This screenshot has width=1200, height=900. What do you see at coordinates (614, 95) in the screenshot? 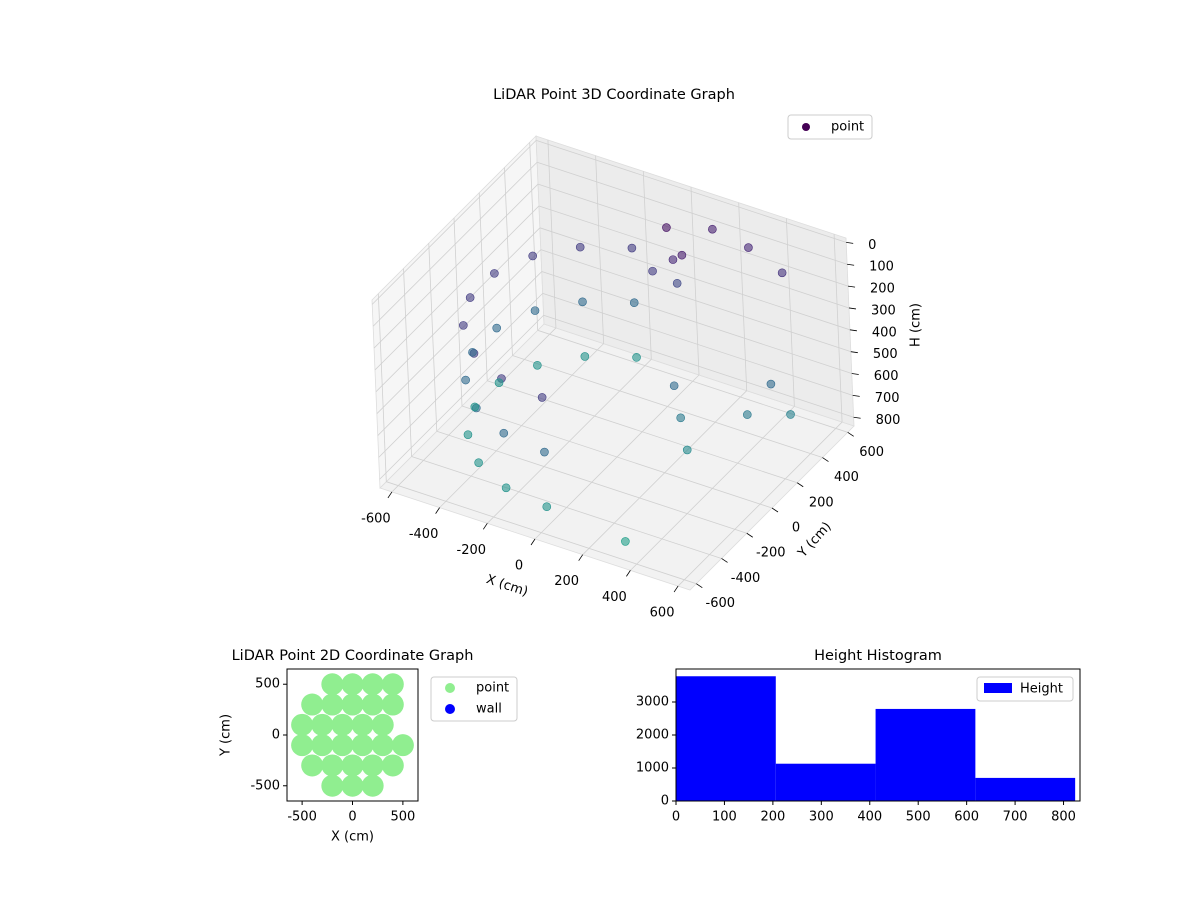
I see `chart-title: LiDAR Point 3D Coordinate Graph` at bounding box center [614, 95].